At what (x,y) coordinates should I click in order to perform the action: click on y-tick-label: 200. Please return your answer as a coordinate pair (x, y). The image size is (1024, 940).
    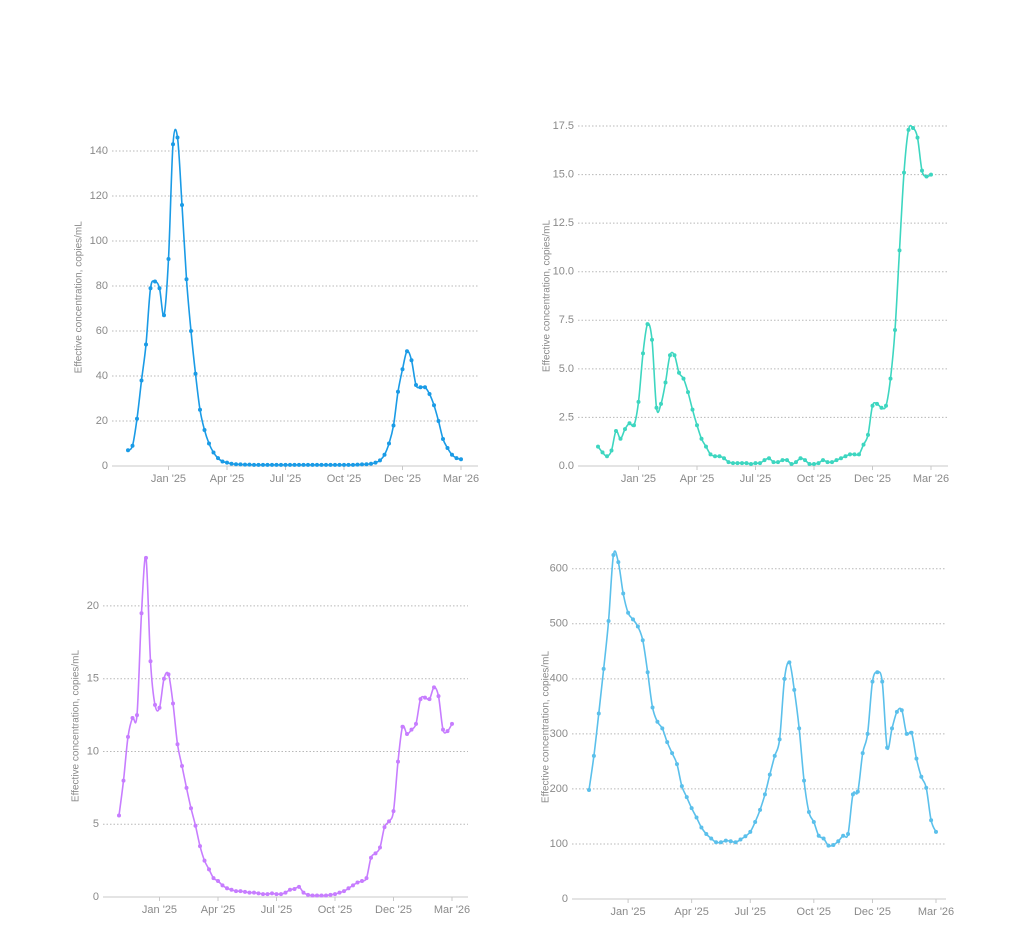
    Looking at the image, I should click on (559, 789).